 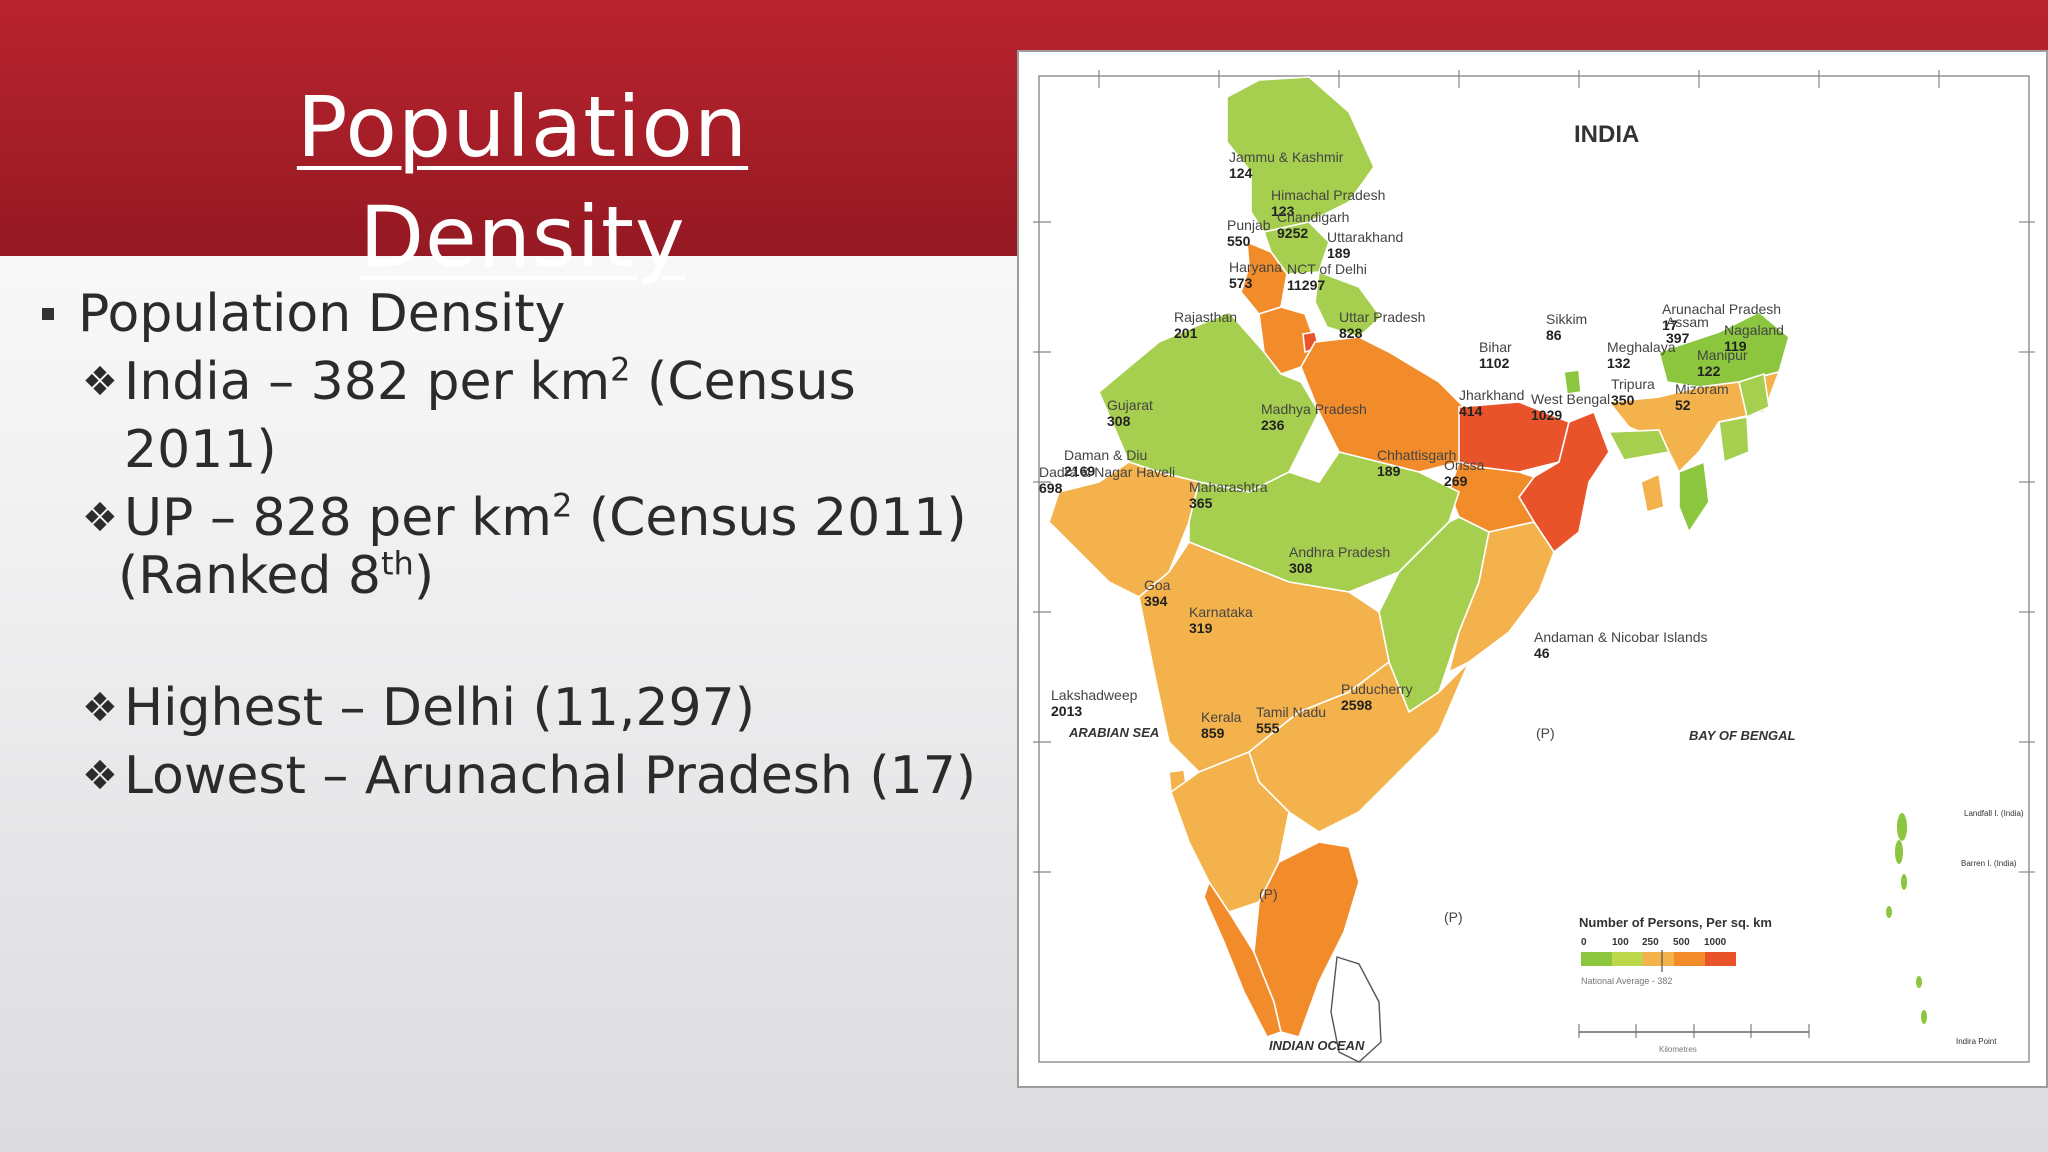 I want to click on region-value-chandigarh: 9252, so click(x=1292, y=233).